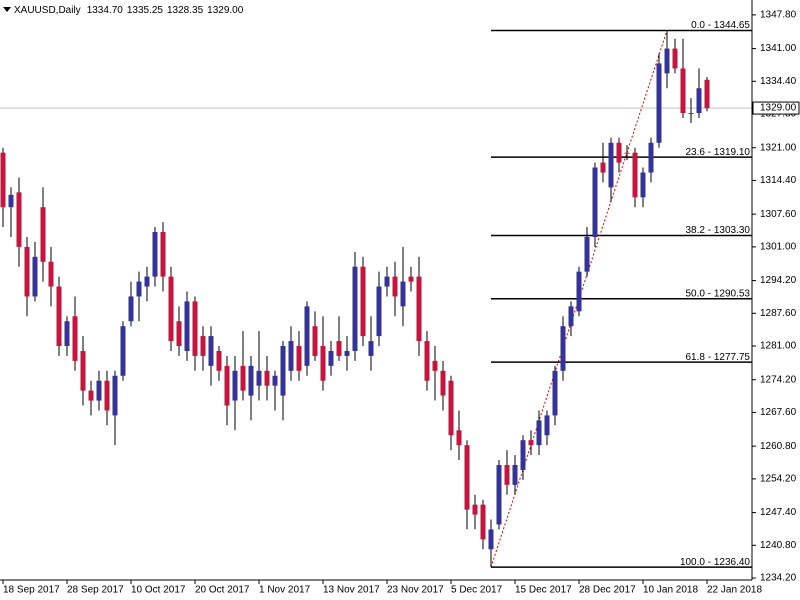 This screenshot has height=600, width=800. What do you see at coordinates (718, 230) in the screenshot?
I see `fib-label: 38.2 - 1303.30` at bounding box center [718, 230].